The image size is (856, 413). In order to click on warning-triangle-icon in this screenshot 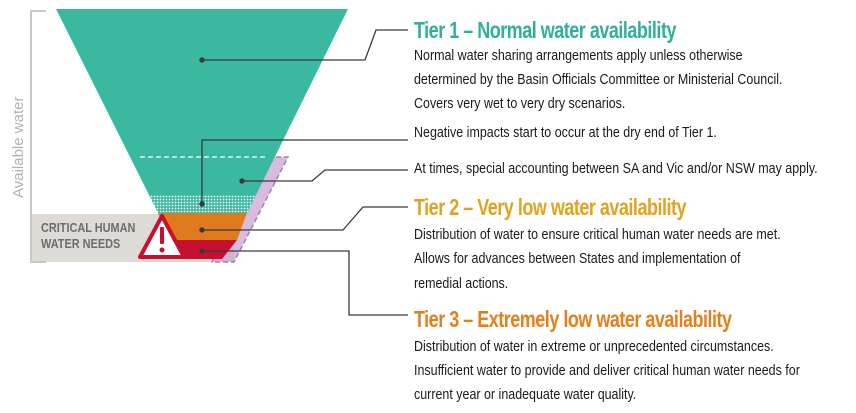, I will do `click(162, 236)`.